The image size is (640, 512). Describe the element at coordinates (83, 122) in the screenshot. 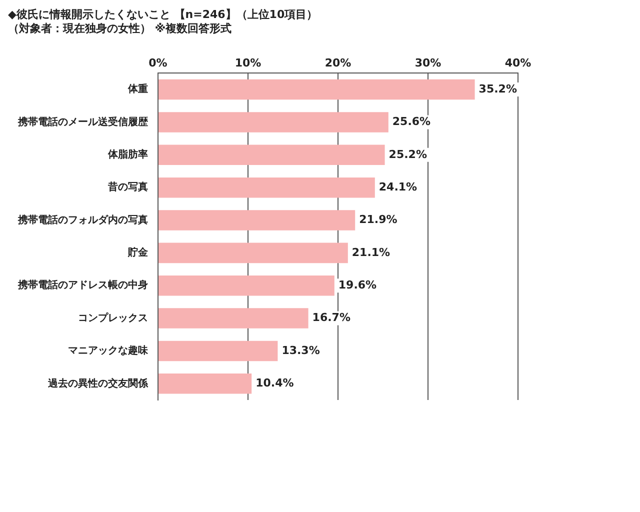

I see `y-tick-label: 携帯電話のメール送受信履歴` at that location.